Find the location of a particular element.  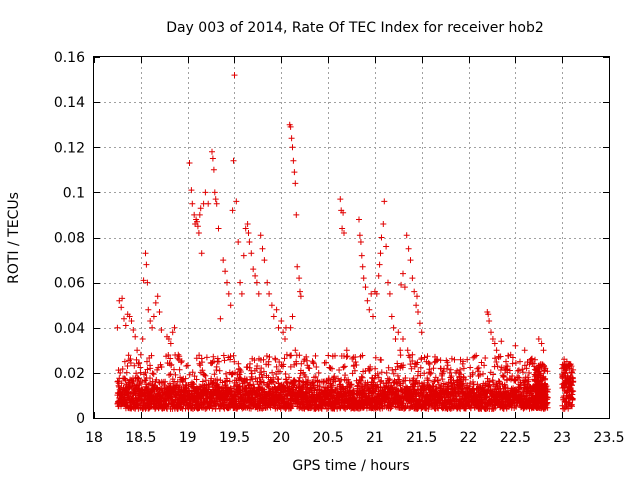

y-tick-label: 0.04 is located at coordinates (69, 329).